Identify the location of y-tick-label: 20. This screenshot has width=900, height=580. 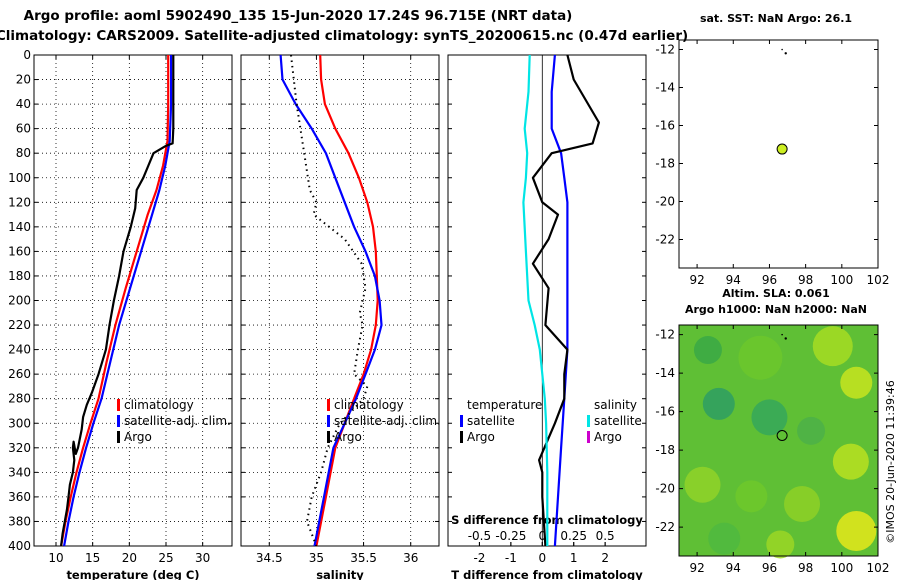
(23, 80).